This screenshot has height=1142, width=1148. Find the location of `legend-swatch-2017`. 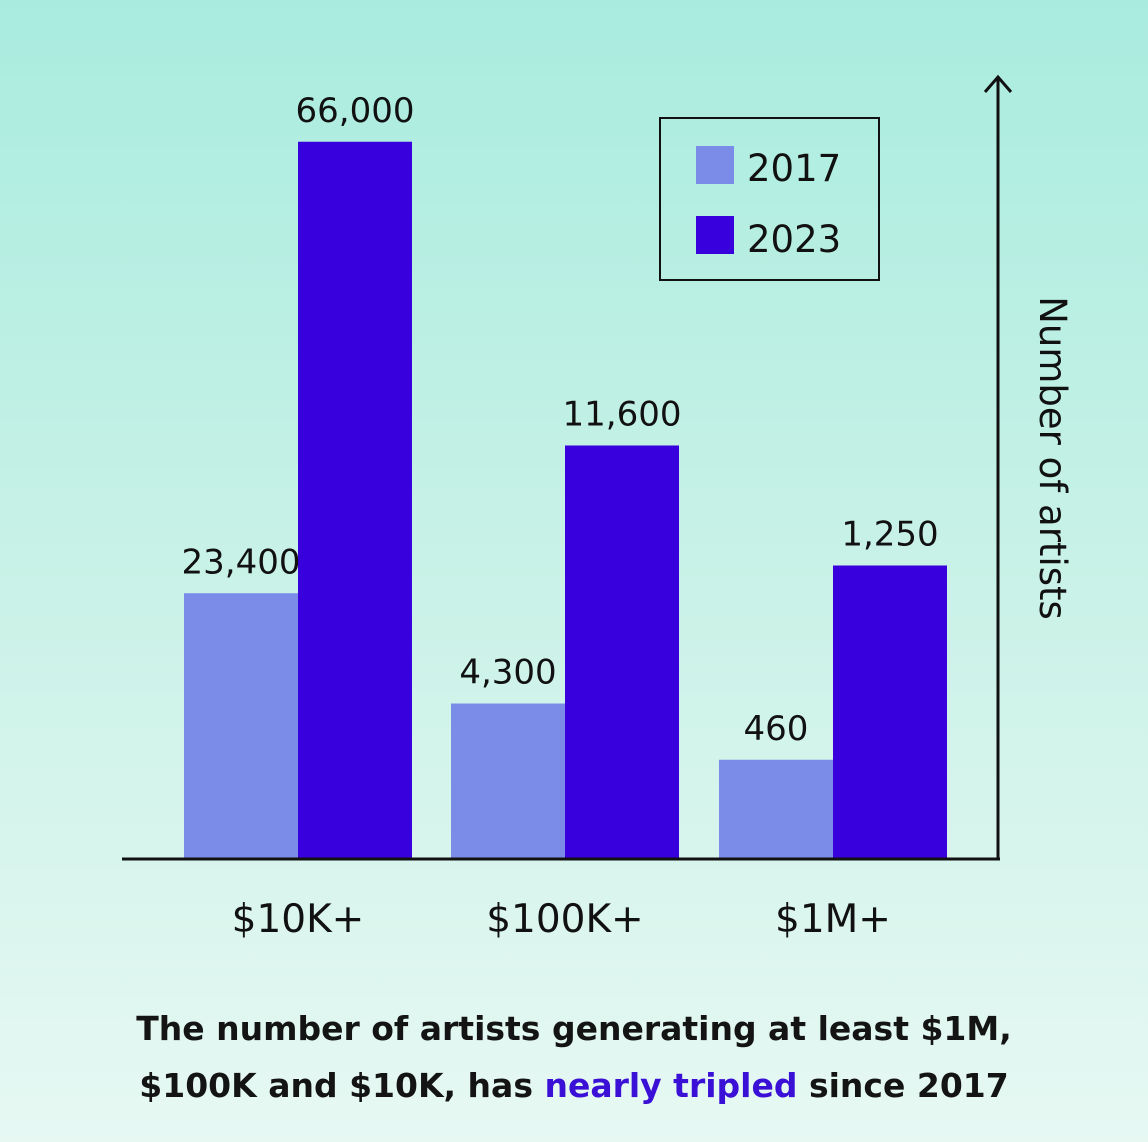

legend-swatch-2017 is located at coordinates (715, 165).